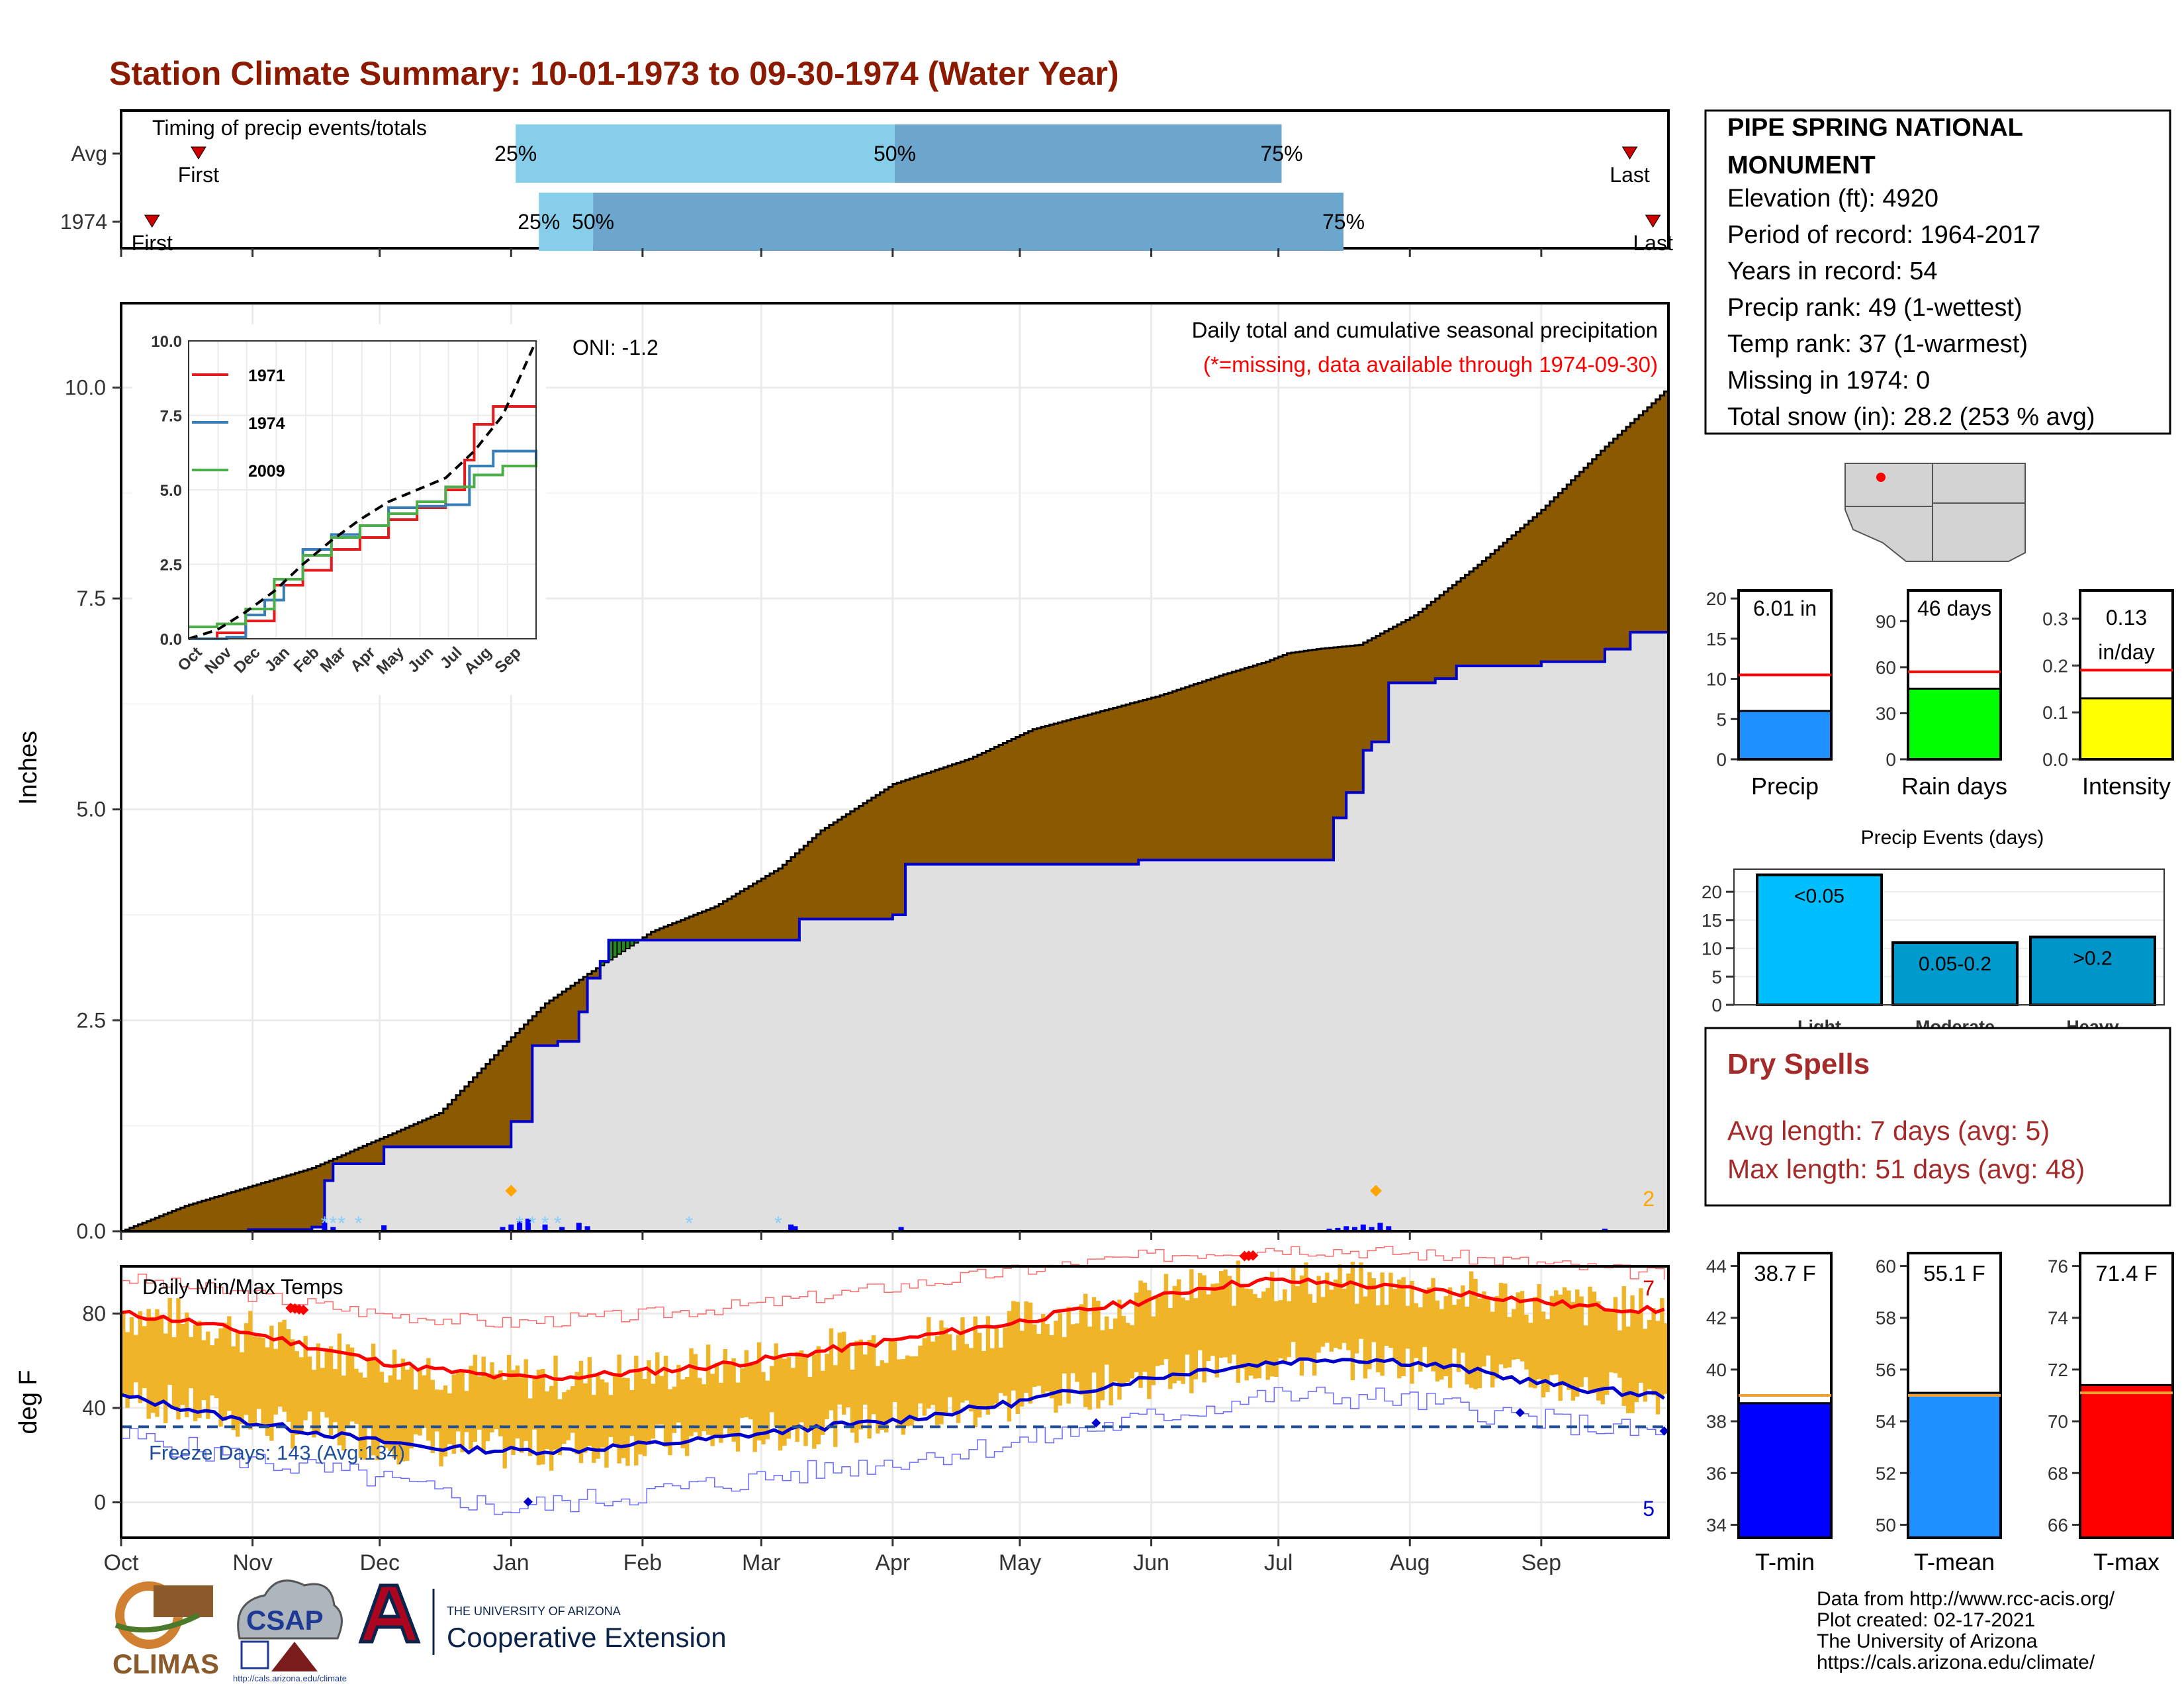  Describe the element at coordinates (92, 809) in the screenshot. I see `y-tick-label: 5.0` at that location.